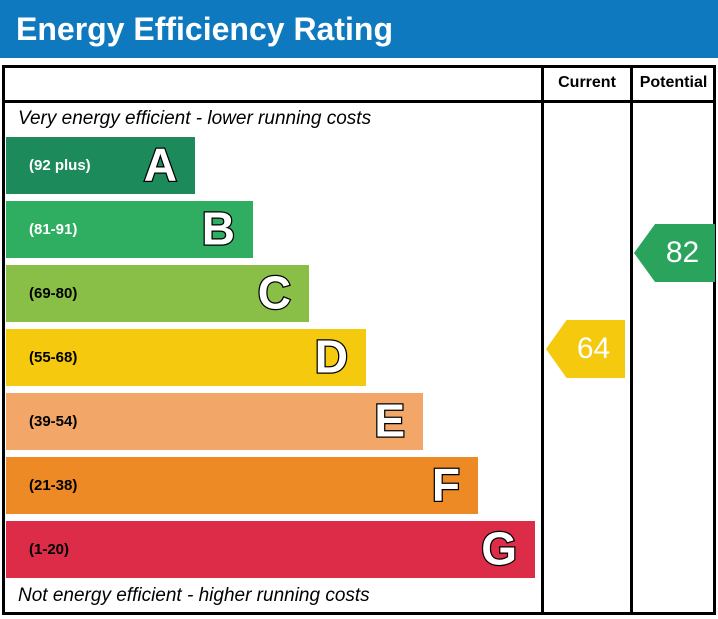  Describe the element at coordinates (631, 340) in the screenshot. I see `potential-column-divider` at that location.